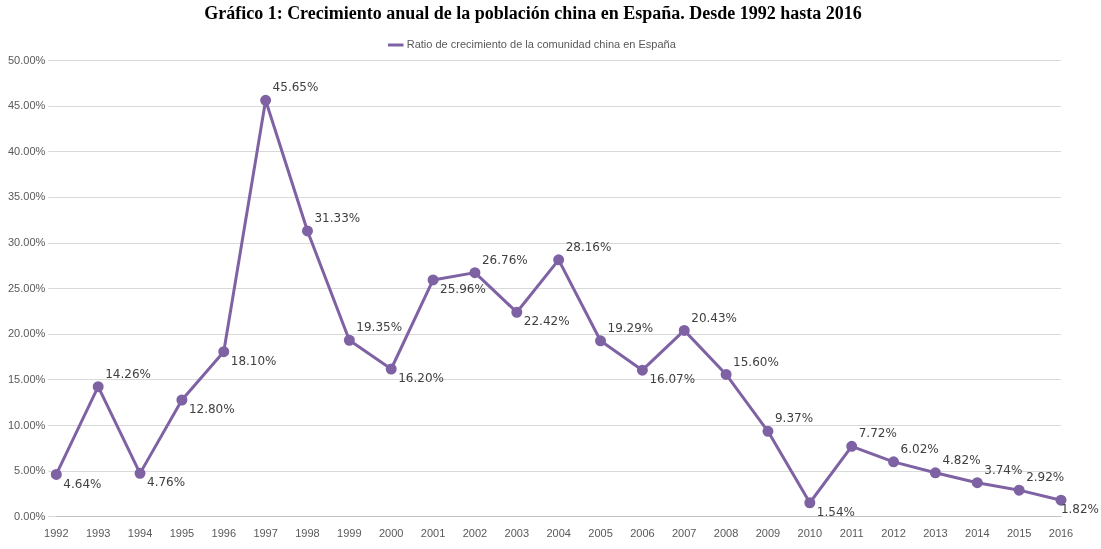 This screenshot has width=1101, height=549. What do you see at coordinates (810, 533) in the screenshot?
I see `x-tick-label: 2010` at bounding box center [810, 533].